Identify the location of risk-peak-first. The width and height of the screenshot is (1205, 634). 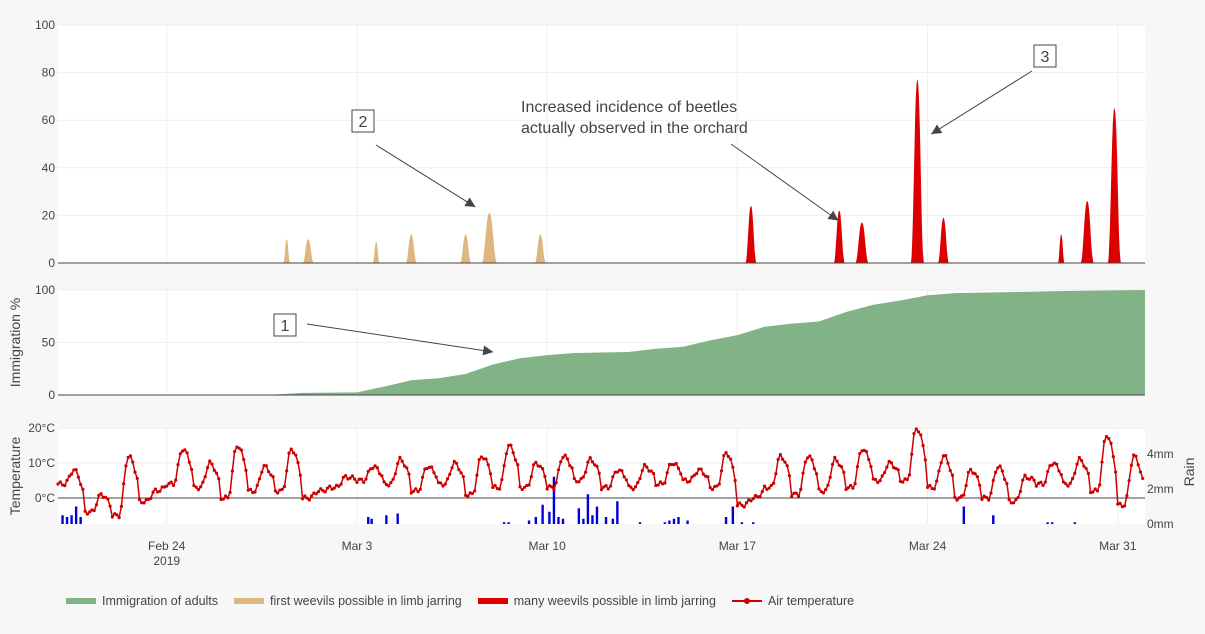
(308, 251).